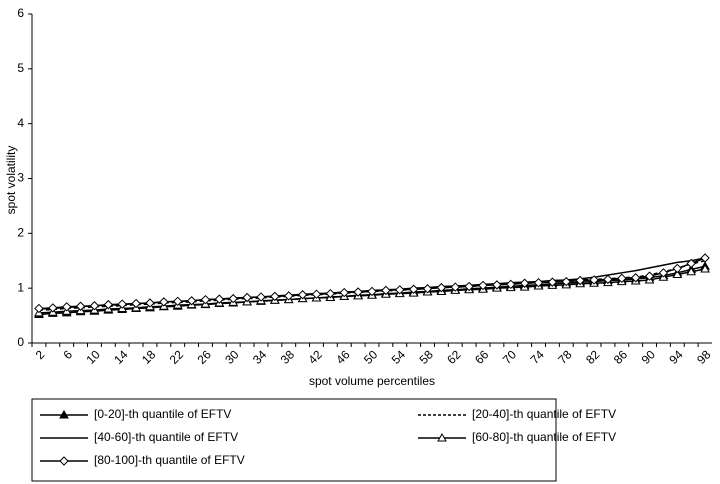 This screenshot has width=720, height=484. I want to click on y-tick-label: 6, so click(20, 13).